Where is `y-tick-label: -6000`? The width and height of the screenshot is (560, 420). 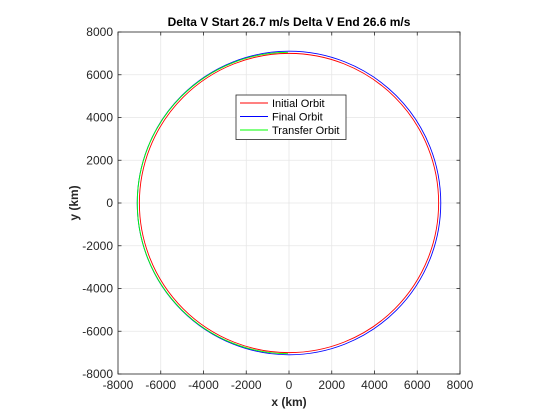 y-tick-label: -6000 is located at coordinates (97, 331).